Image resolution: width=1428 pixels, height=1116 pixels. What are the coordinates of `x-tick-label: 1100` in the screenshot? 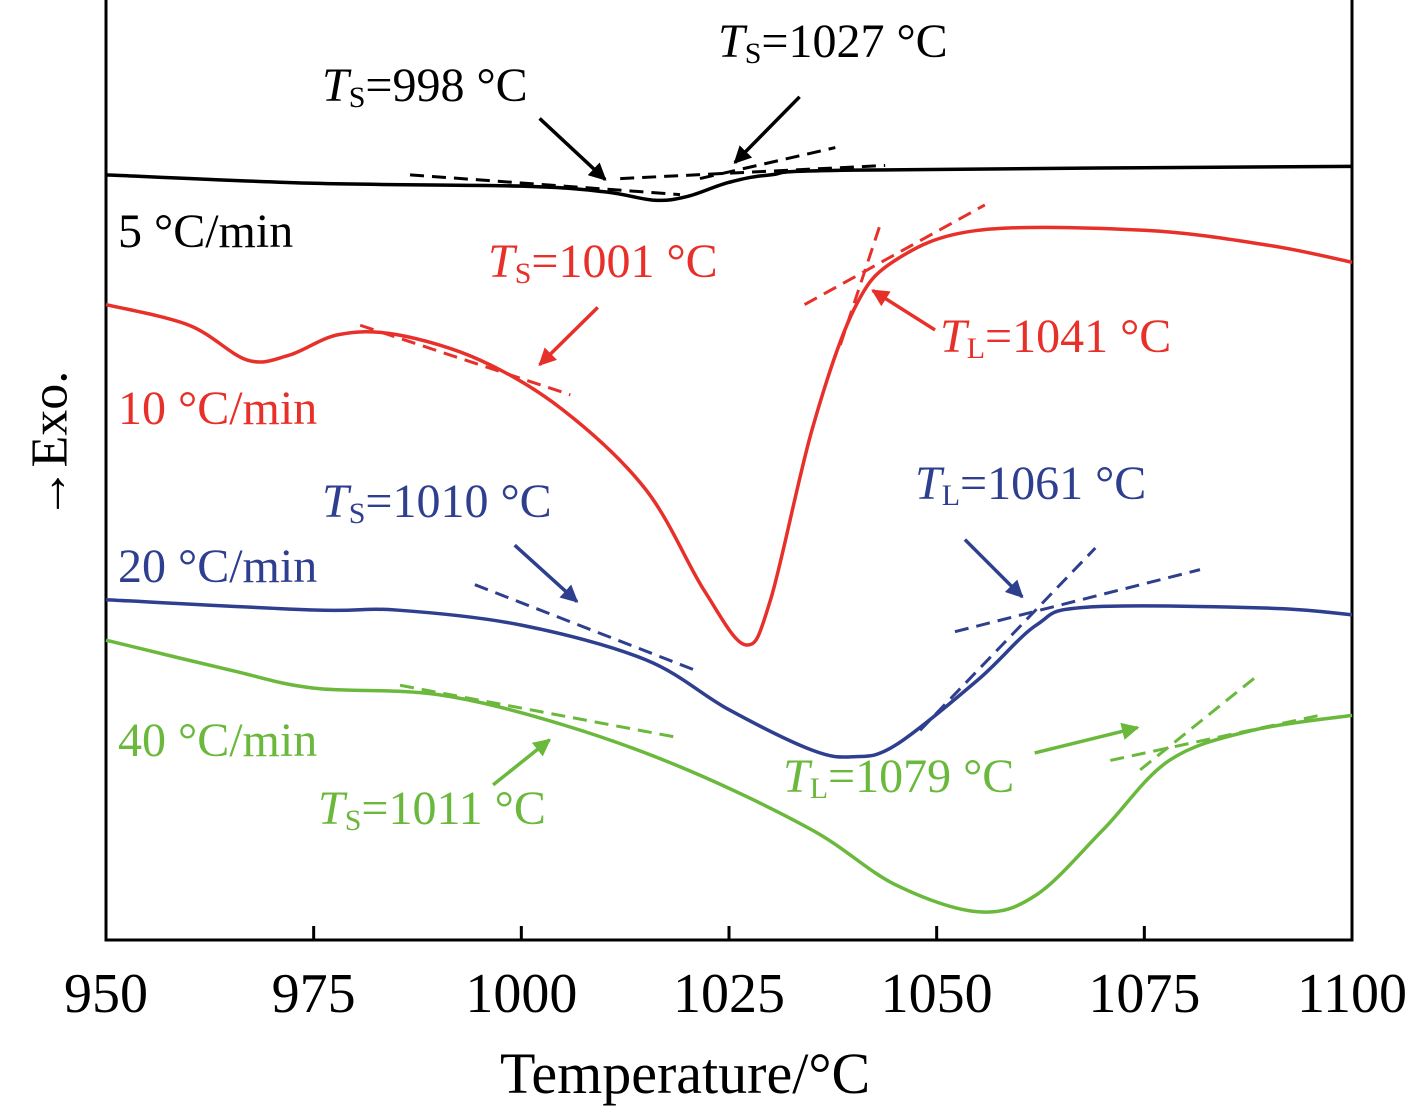 It's located at (1352, 994).